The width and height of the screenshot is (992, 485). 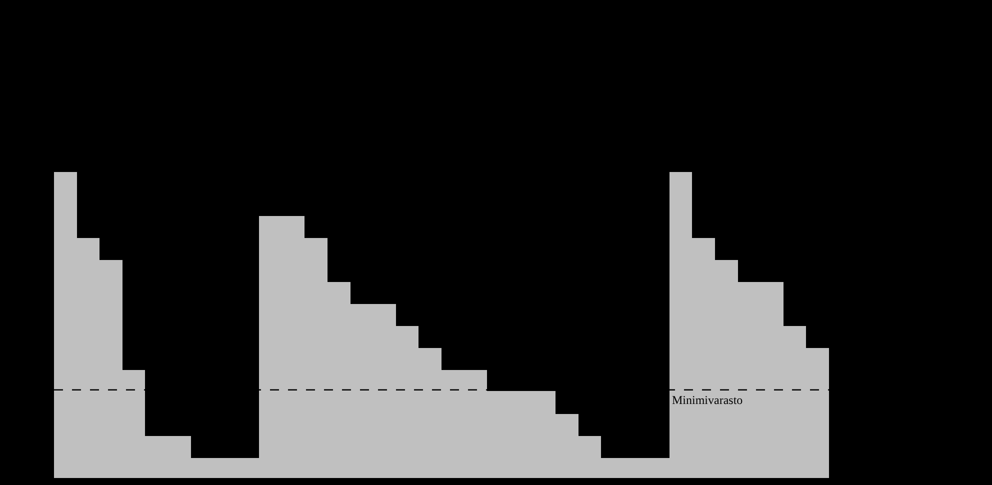 What do you see at coordinates (707, 400) in the screenshot?
I see `ref-line-label: Minimivarasto` at bounding box center [707, 400].